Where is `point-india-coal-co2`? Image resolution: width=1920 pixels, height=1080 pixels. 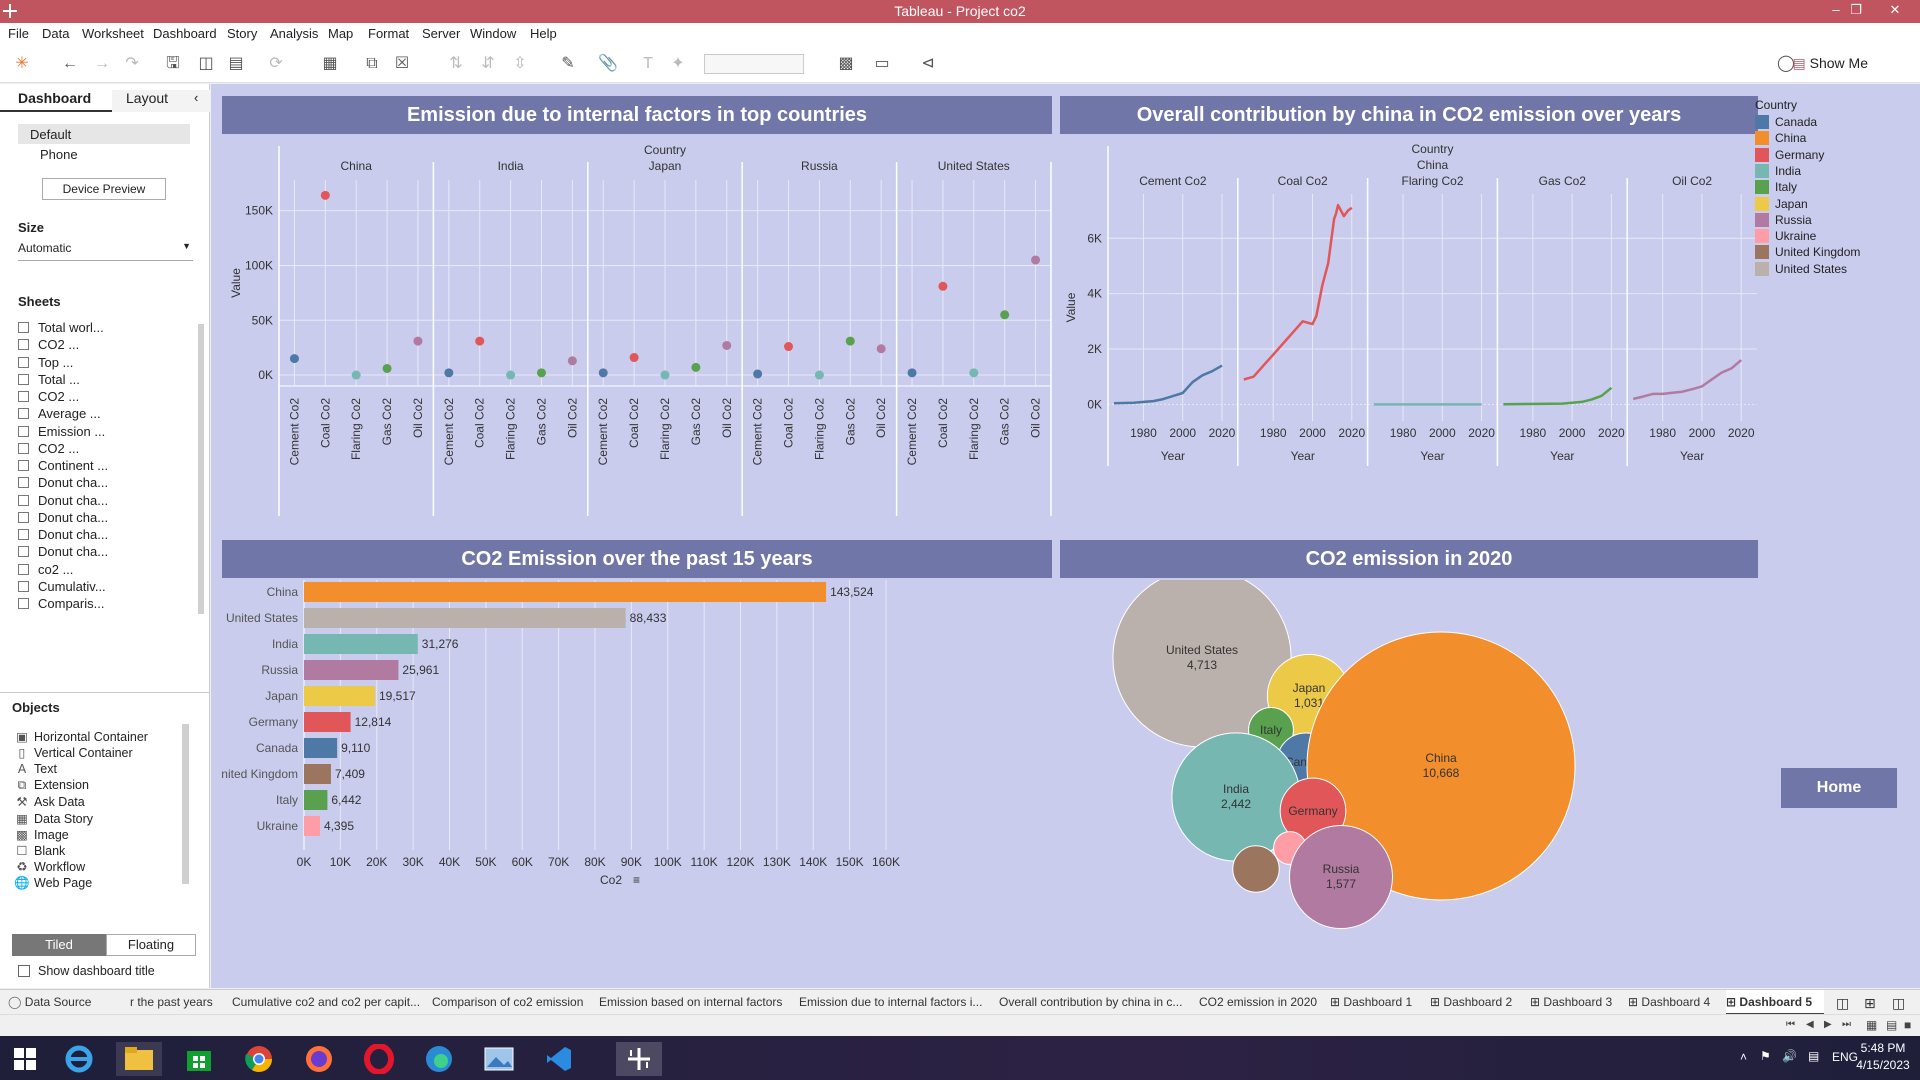 point-india-coal-co2 is located at coordinates (480, 341).